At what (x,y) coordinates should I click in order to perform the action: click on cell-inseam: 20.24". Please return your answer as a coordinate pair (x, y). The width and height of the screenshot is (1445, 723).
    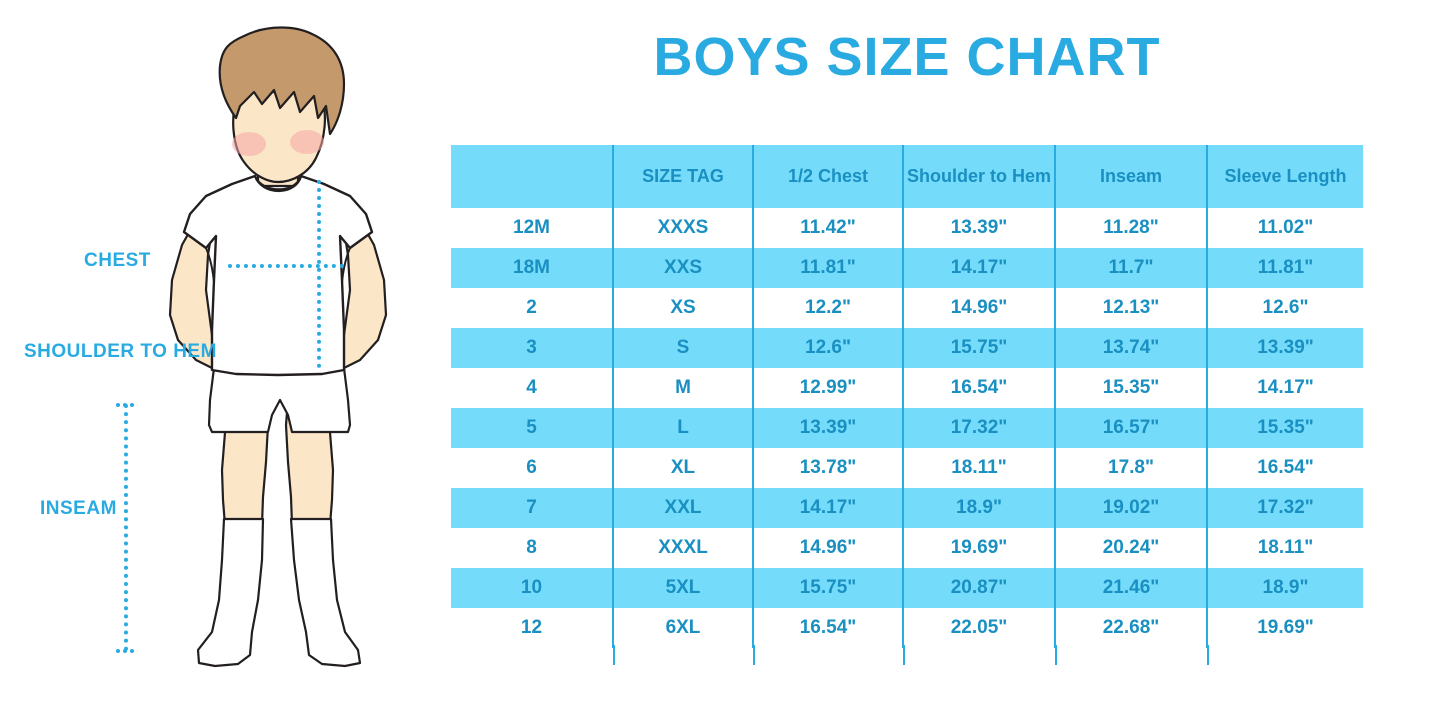
    Looking at the image, I should click on (1131, 548).